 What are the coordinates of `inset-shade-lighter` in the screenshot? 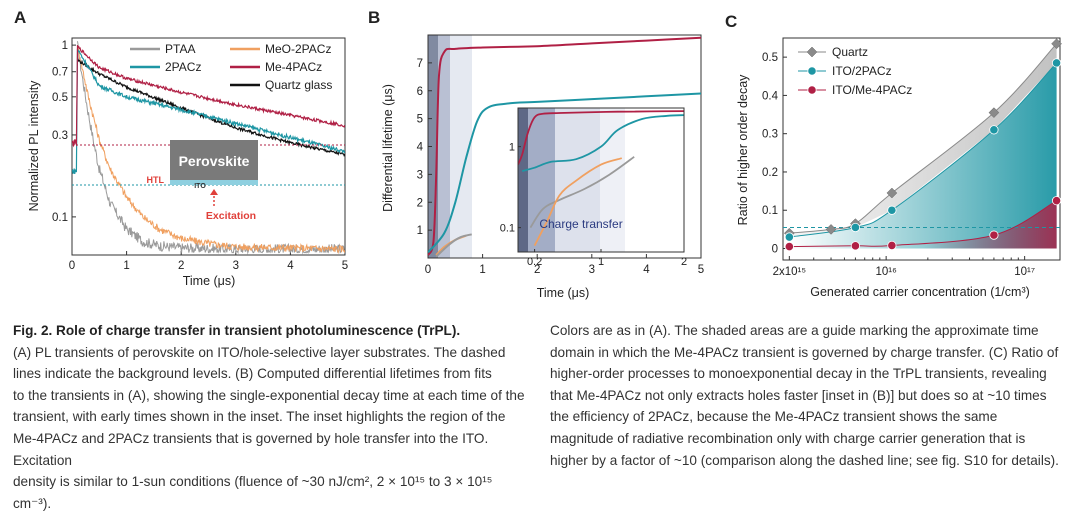 It's located at (612, 180).